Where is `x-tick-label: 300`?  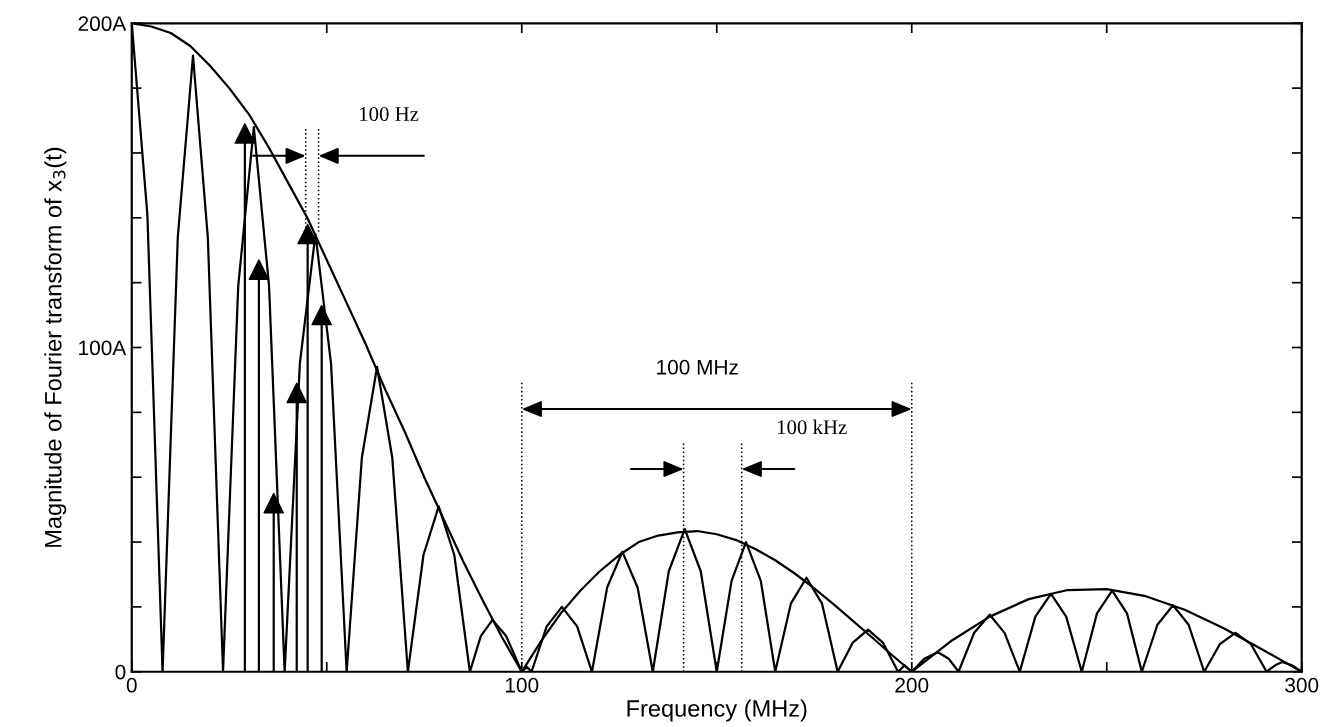 x-tick-label: 300 is located at coordinates (1302, 685).